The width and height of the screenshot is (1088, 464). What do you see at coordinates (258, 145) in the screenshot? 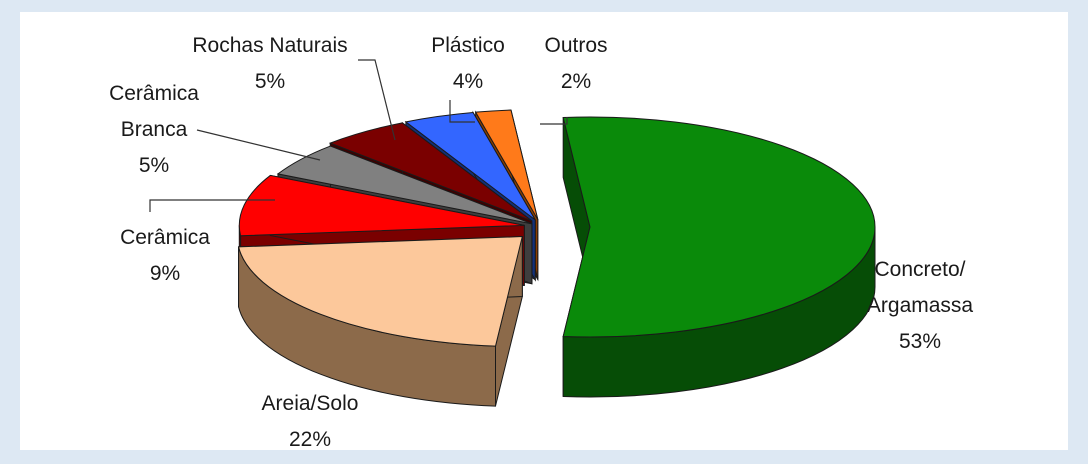
I see `leader-line-cer-mica-branca` at bounding box center [258, 145].